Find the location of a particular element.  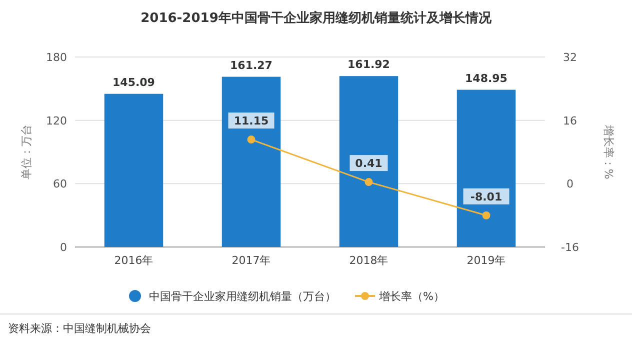

data-label: 161.27 is located at coordinates (251, 65).